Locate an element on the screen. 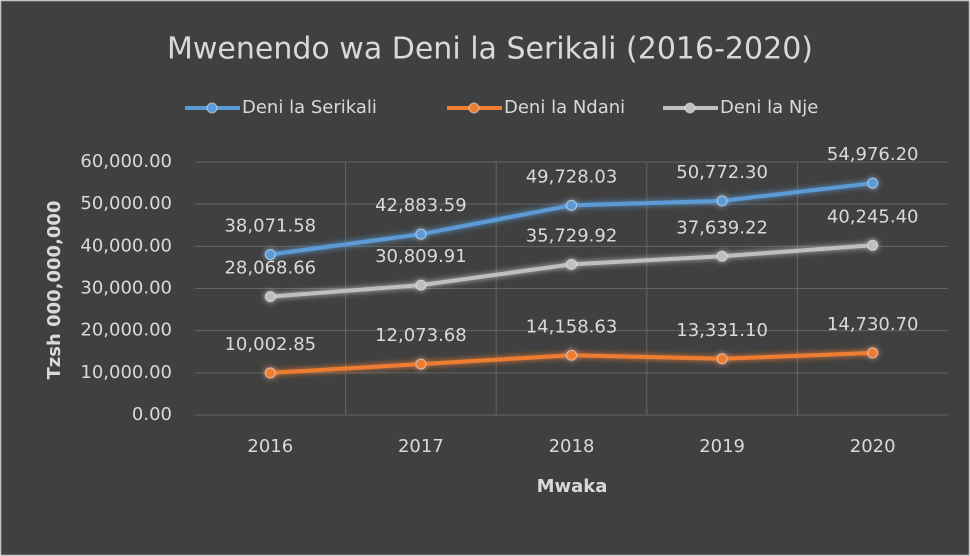 This screenshot has height=556, width=970. legend-label: Deni la Nje is located at coordinates (769, 107).